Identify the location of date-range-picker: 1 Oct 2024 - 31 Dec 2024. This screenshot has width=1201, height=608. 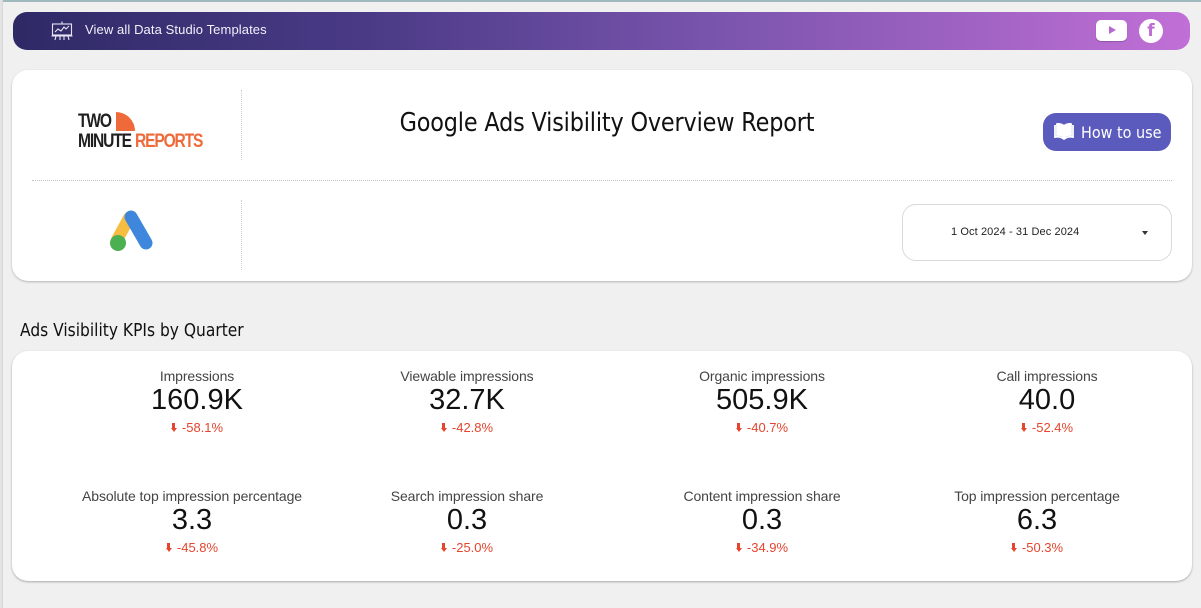
(1037, 232).